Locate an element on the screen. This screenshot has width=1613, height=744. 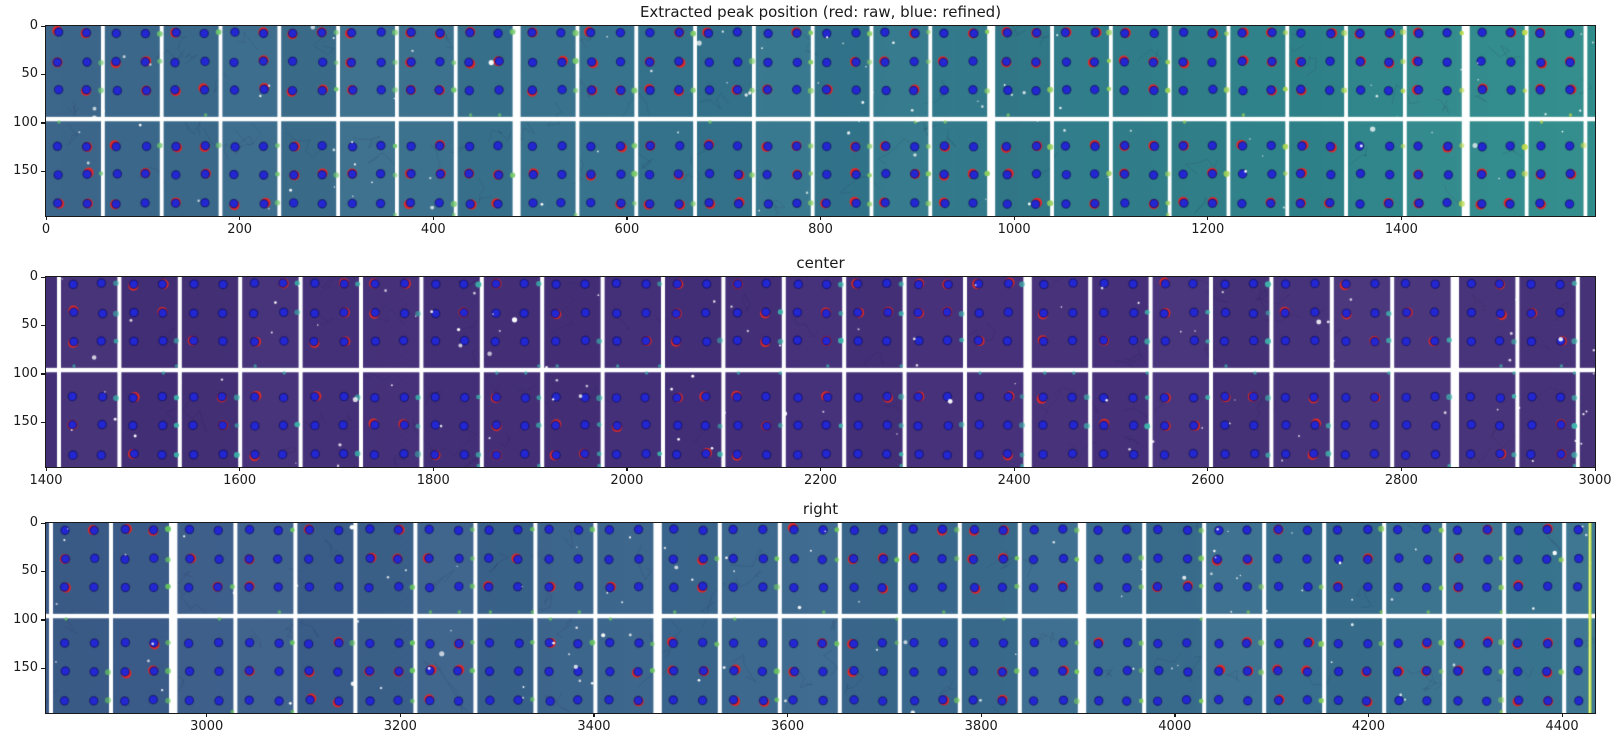
x-tick-label: 600 is located at coordinates (627, 229).